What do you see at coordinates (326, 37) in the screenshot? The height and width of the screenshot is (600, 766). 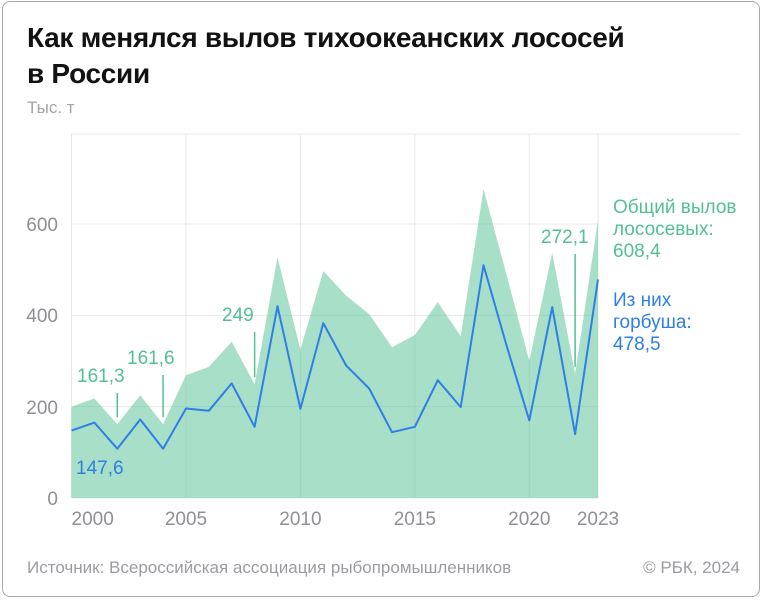 I see `title-line-1: Как менялся вылов тихоокеанских лососей` at bounding box center [326, 37].